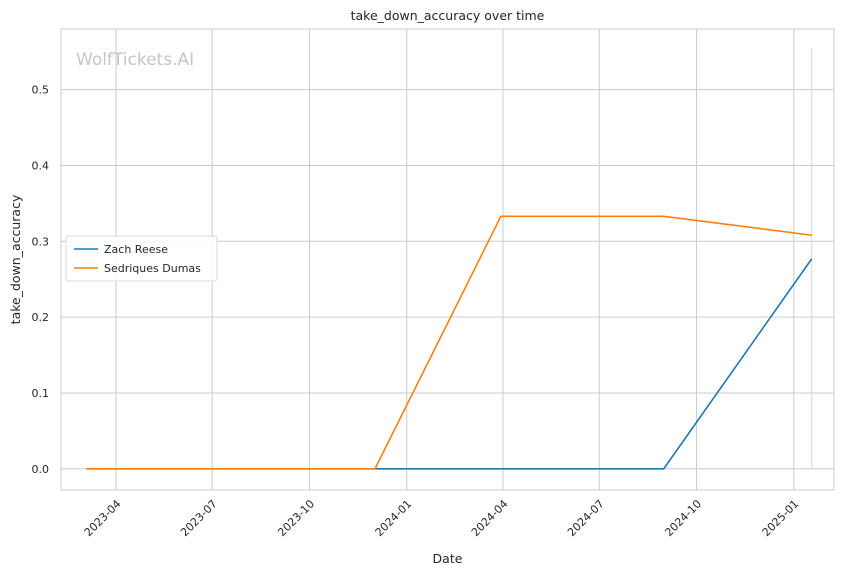 The width and height of the screenshot is (844, 579). What do you see at coordinates (41, 317) in the screenshot?
I see `y-tick-label: 0.2` at bounding box center [41, 317].